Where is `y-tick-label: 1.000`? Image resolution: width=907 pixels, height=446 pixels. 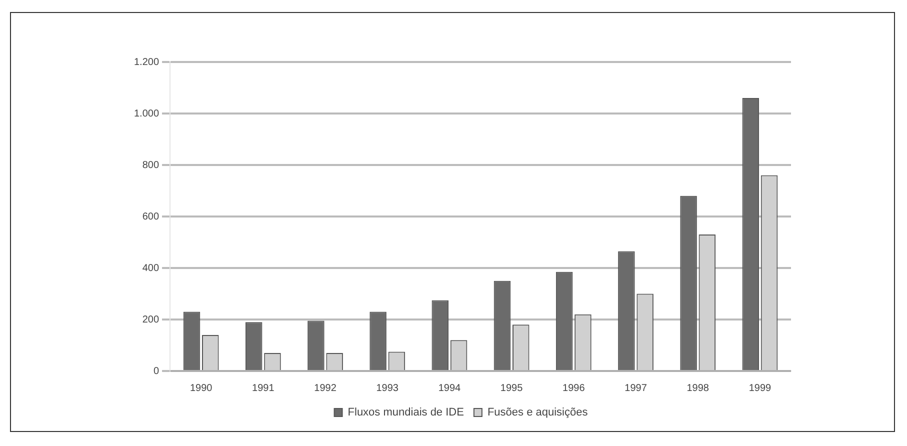 y-tick-label: 1.000 is located at coordinates (147, 114).